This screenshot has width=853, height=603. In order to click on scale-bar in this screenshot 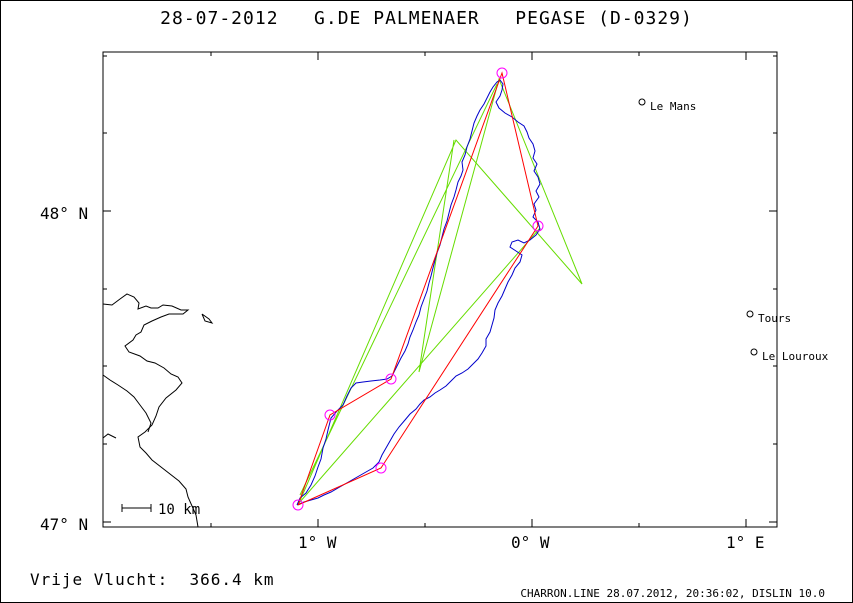, I will do `click(136, 508)`.